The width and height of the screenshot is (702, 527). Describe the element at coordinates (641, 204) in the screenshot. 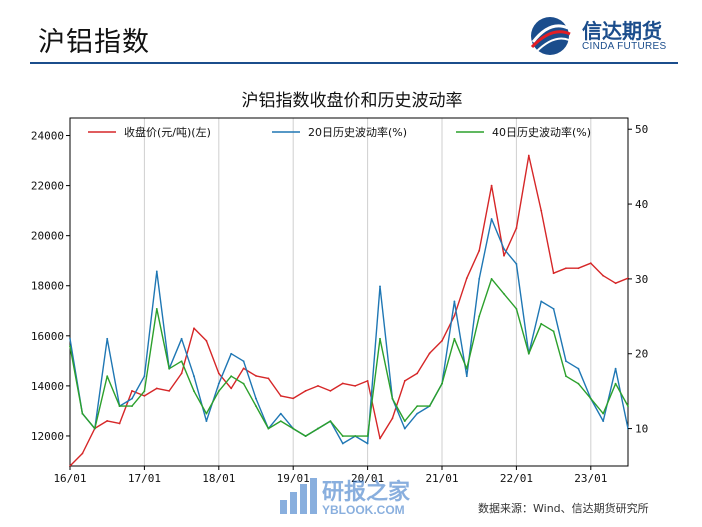

I see `y-right-tick-label: 40` at that location.